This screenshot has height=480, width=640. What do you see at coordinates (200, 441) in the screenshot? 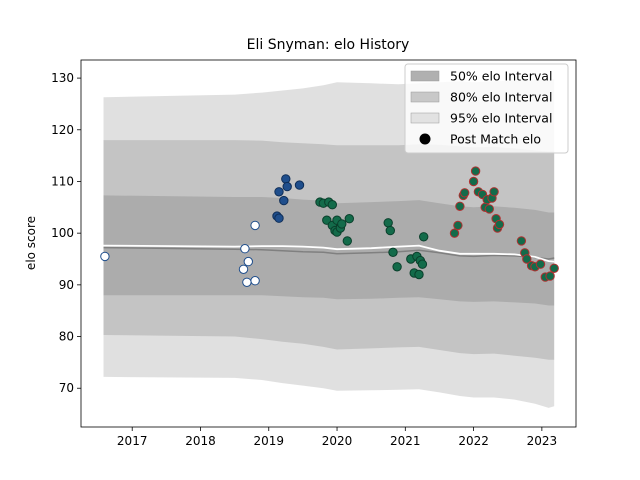
I see `x-tick-label: 2018` at bounding box center [200, 441].